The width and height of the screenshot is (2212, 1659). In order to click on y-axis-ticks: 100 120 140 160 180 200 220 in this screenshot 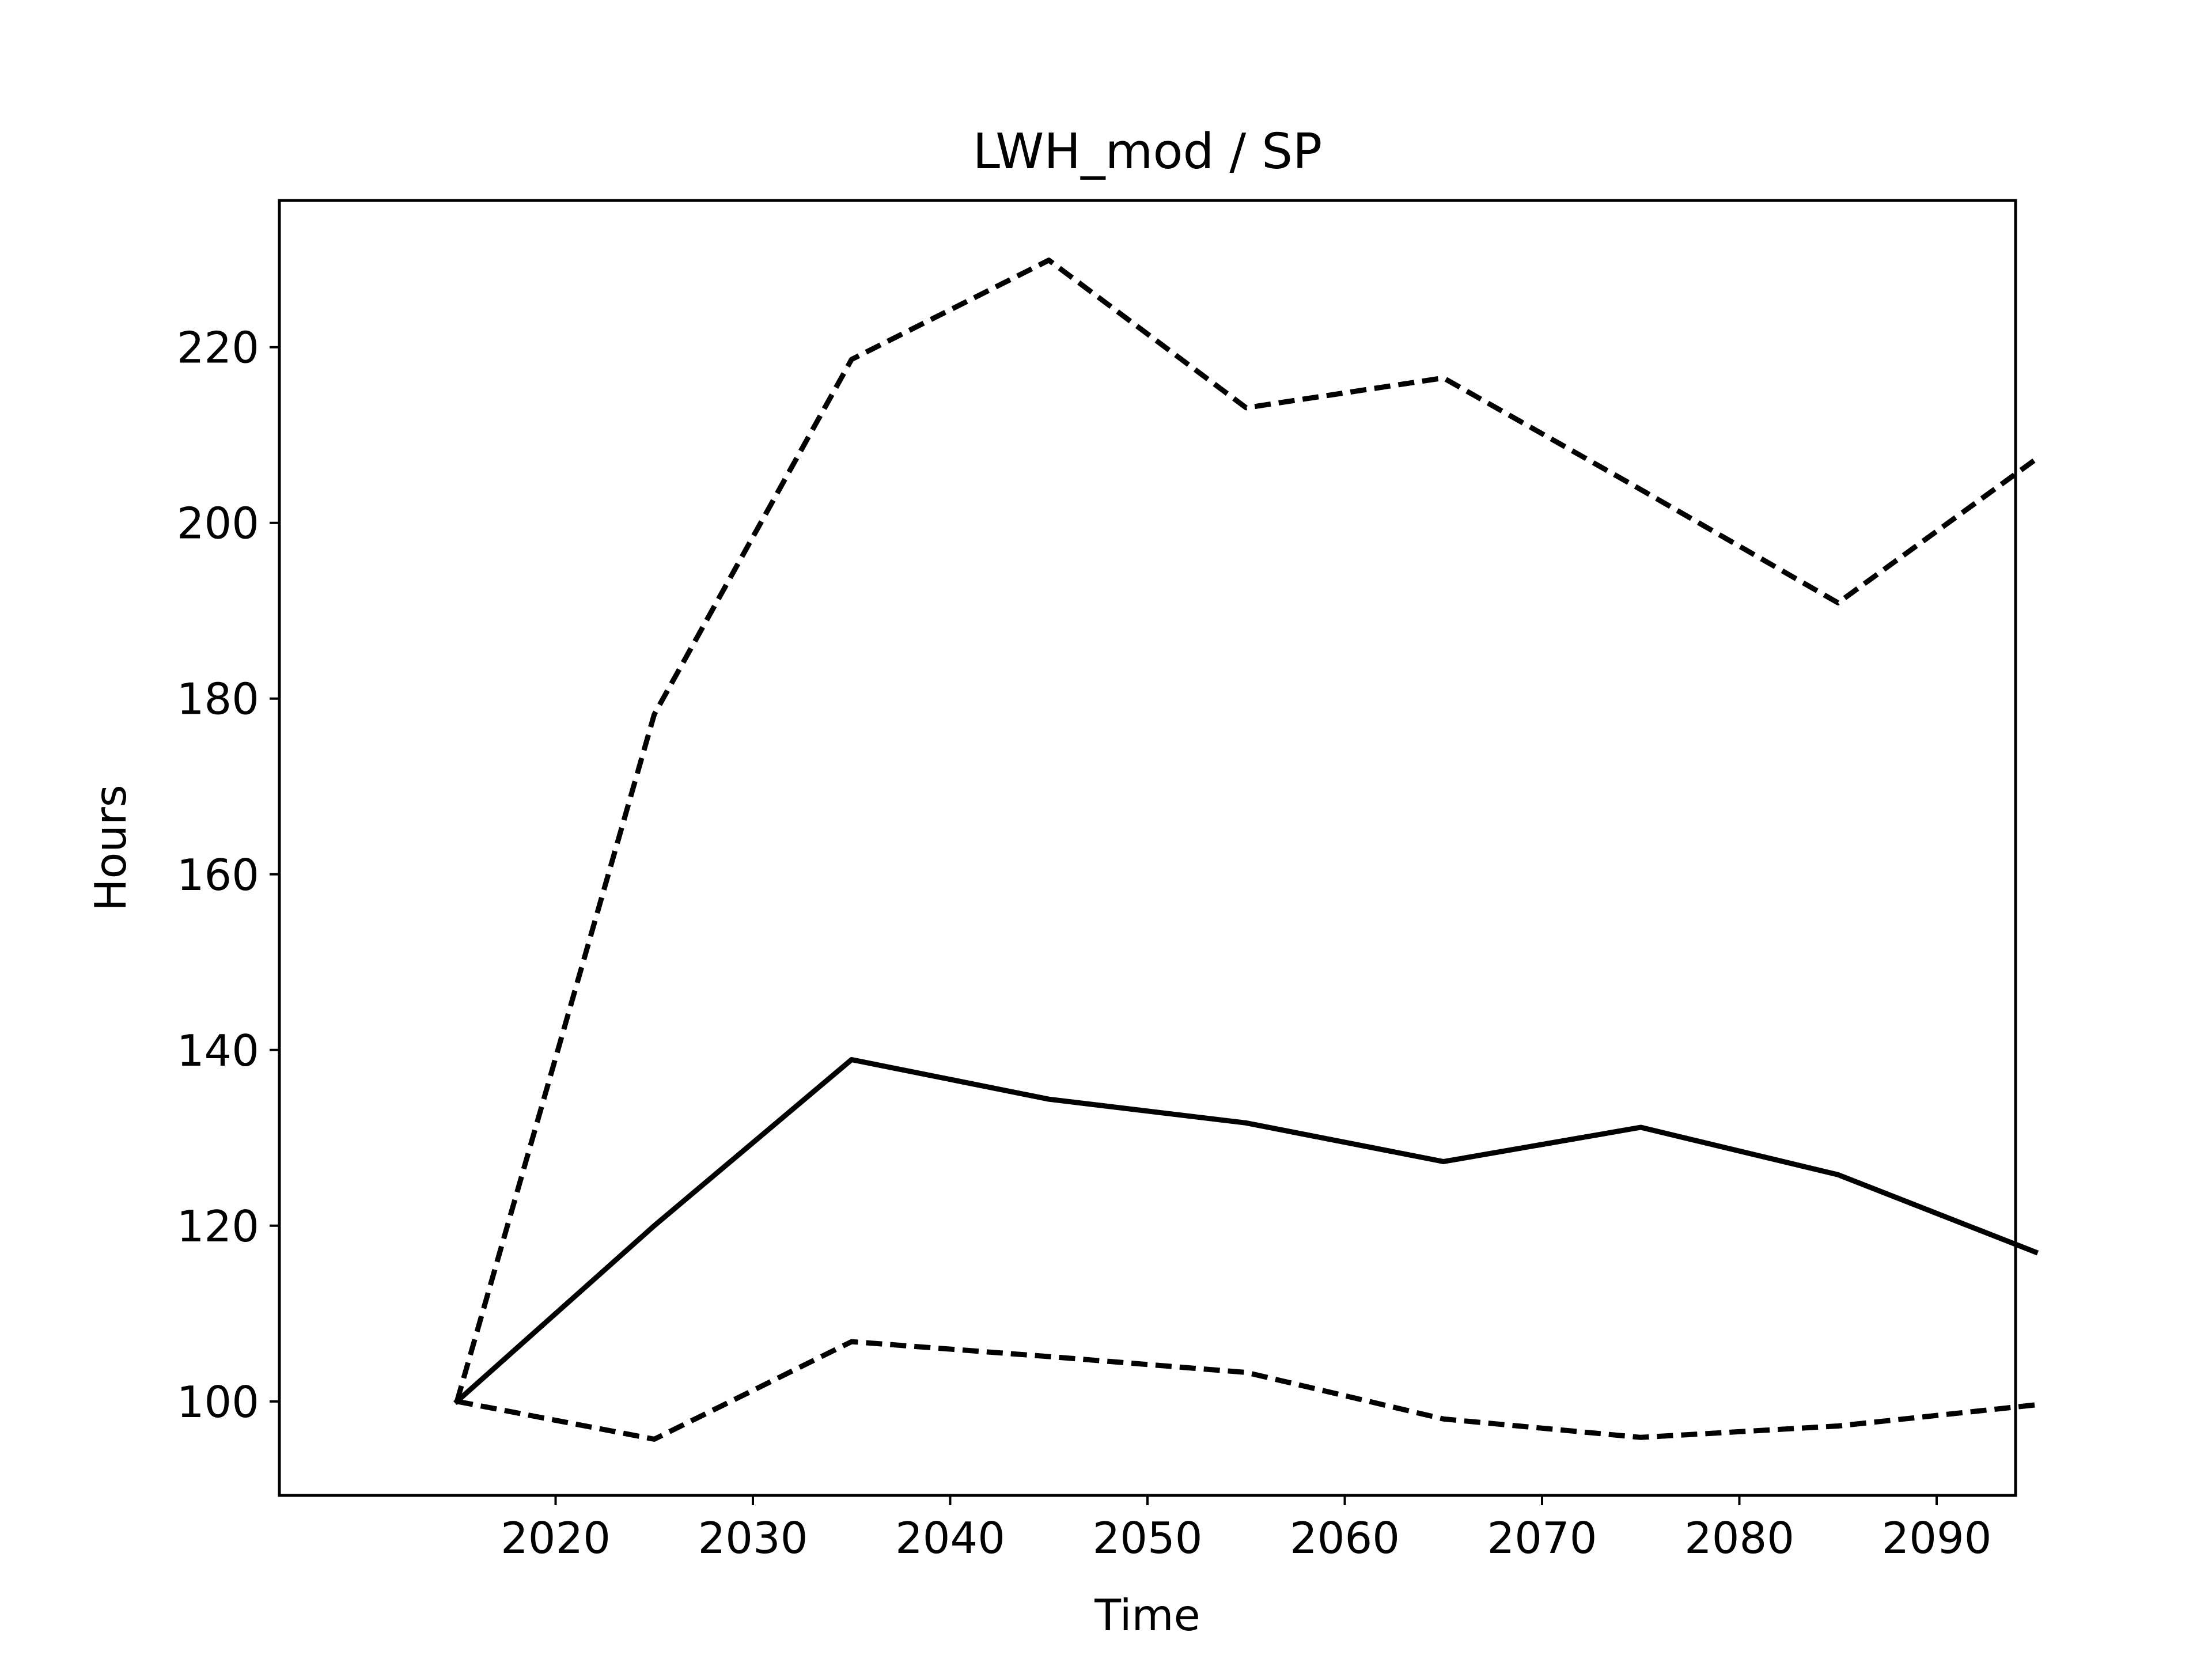, I will do `click(228, 875)`.